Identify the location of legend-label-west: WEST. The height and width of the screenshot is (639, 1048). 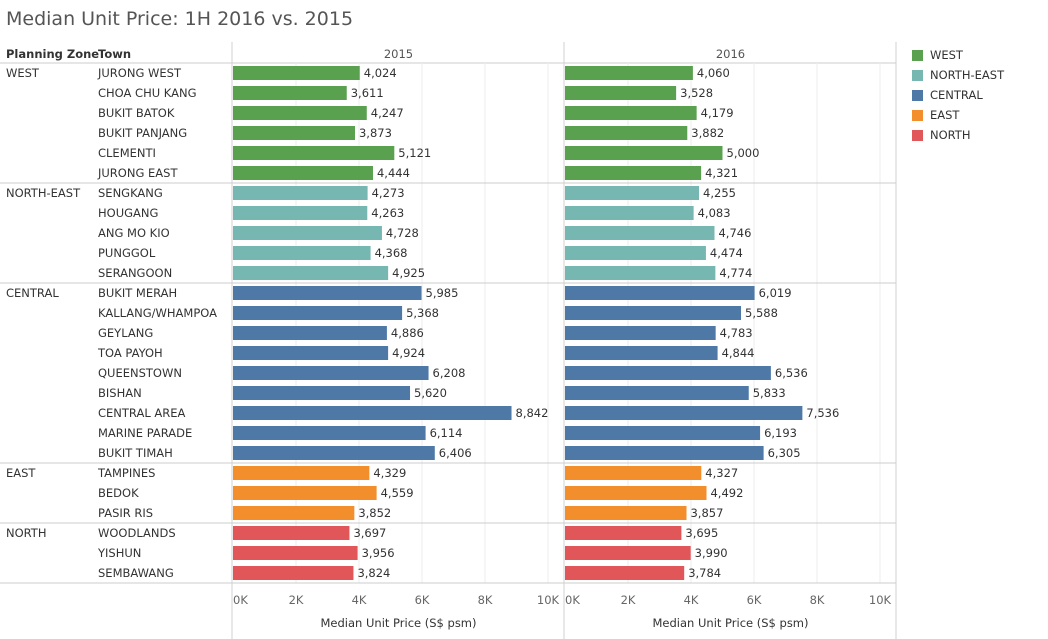
(946, 55).